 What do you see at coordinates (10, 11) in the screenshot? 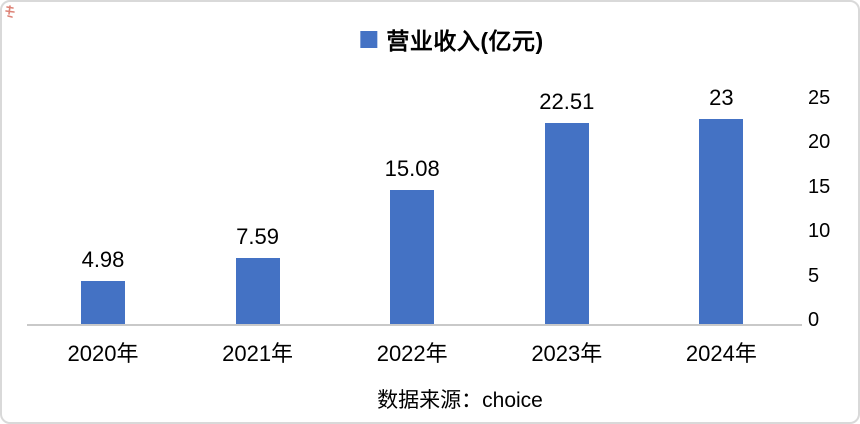
I see `red-scribble-mark` at bounding box center [10, 11].